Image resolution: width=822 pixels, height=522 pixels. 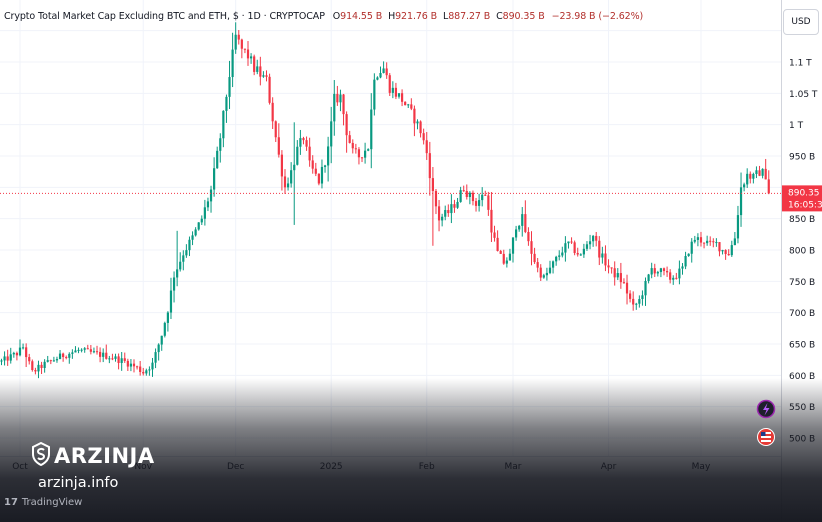 I want to click on y-tick-label: 950 B, so click(x=802, y=158).